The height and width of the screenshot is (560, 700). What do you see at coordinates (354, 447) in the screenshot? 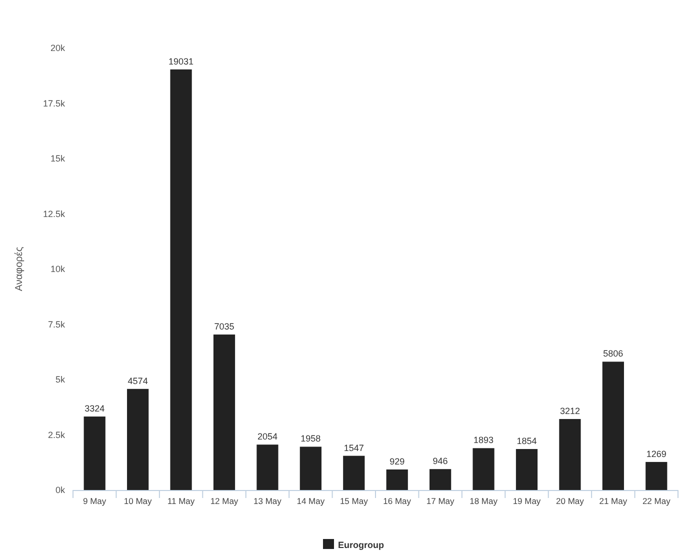
I see `data-label: 1547` at bounding box center [354, 447].